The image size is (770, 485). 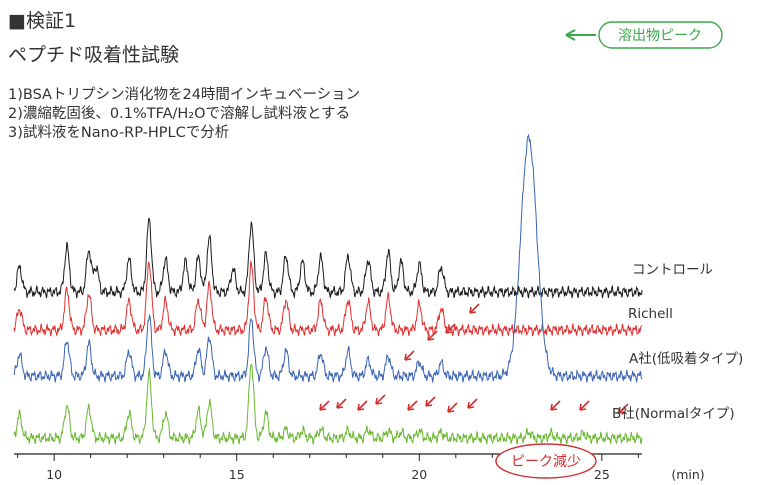 I want to click on step-item-3: 3)試料液をNano-RP-HPLCで分析, so click(x=119, y=133).